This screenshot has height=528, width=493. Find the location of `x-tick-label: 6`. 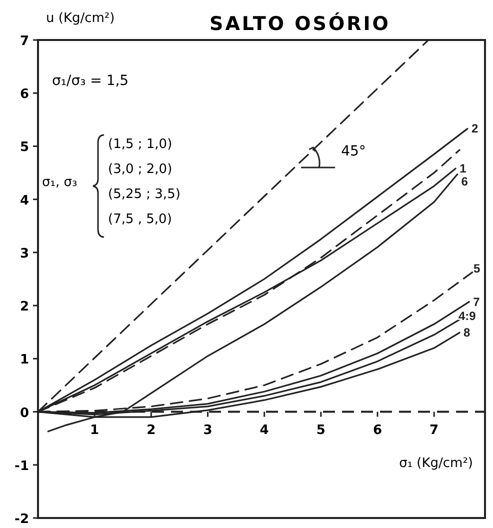

x-tick-label: 6 is located at coordinates (377, 430).